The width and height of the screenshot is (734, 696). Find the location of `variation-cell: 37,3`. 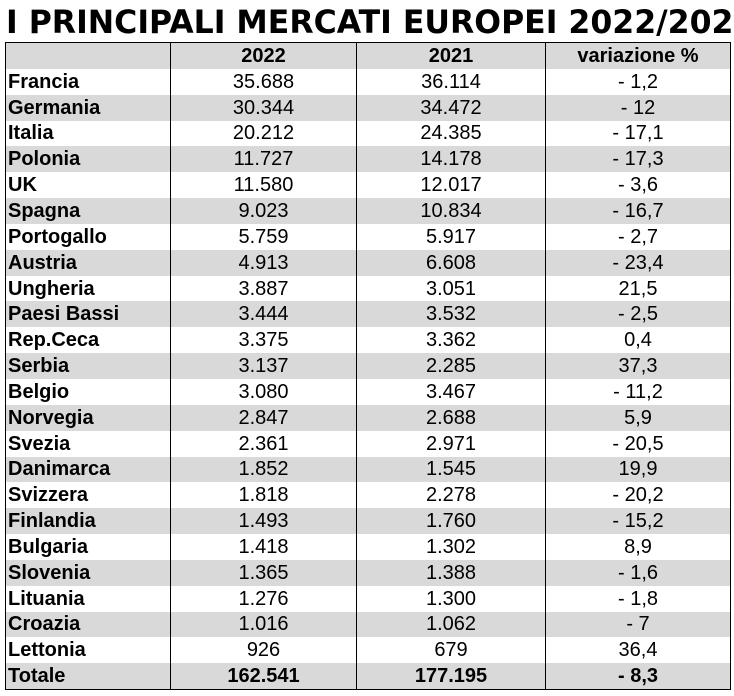

variation-cell: 37,3 is located at coordinates (638, 366).